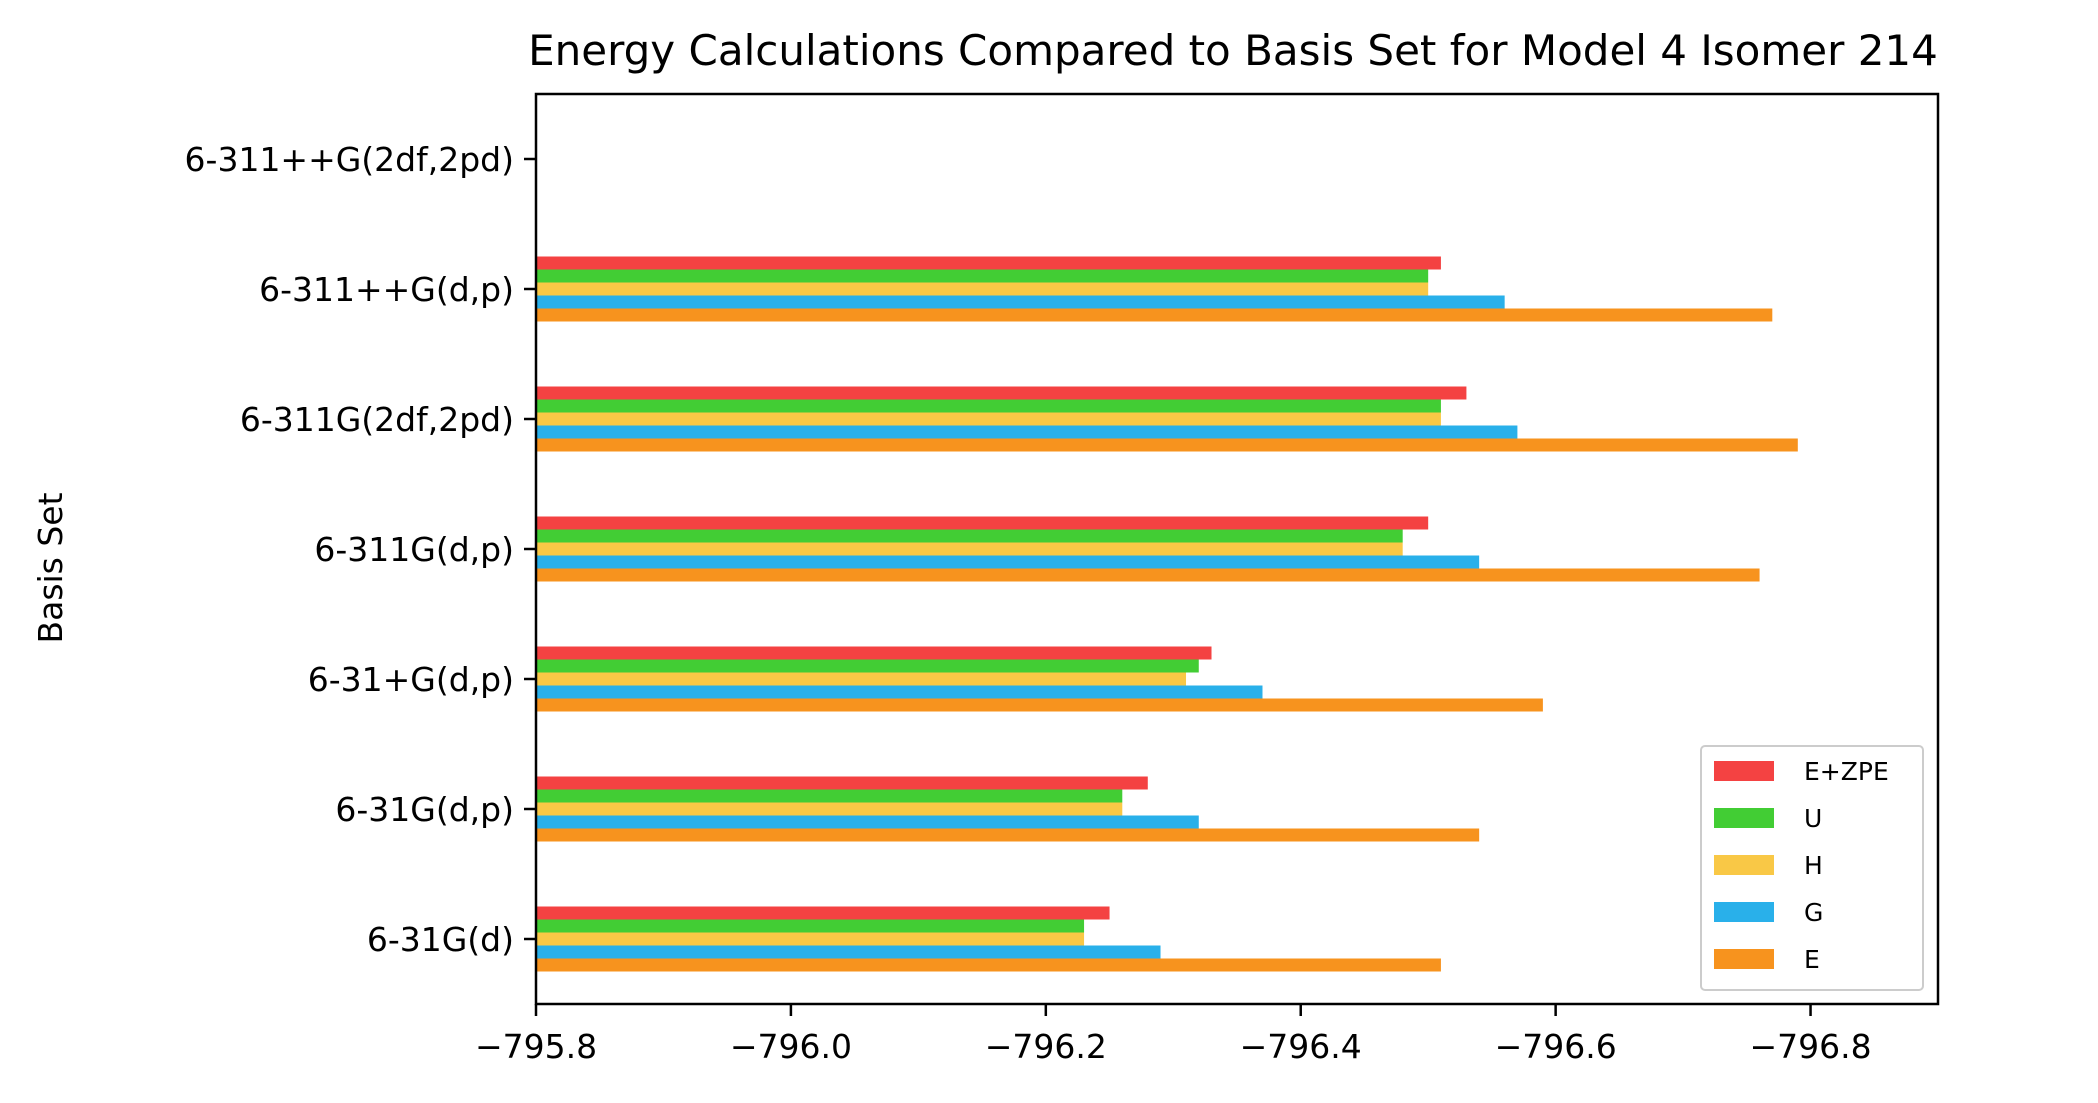 This screenshot has height=1103, width=2098. What do you see at coordinates (1813, 912) in the screenshot?
I see `legend-label: G` at bounding box center [1813, 912].